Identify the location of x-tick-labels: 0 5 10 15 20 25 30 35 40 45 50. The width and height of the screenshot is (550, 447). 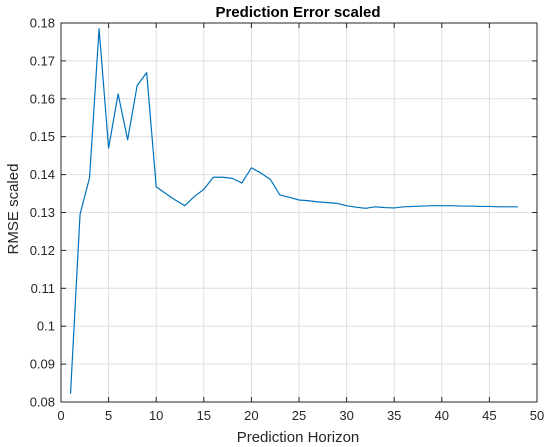
(300, 415).